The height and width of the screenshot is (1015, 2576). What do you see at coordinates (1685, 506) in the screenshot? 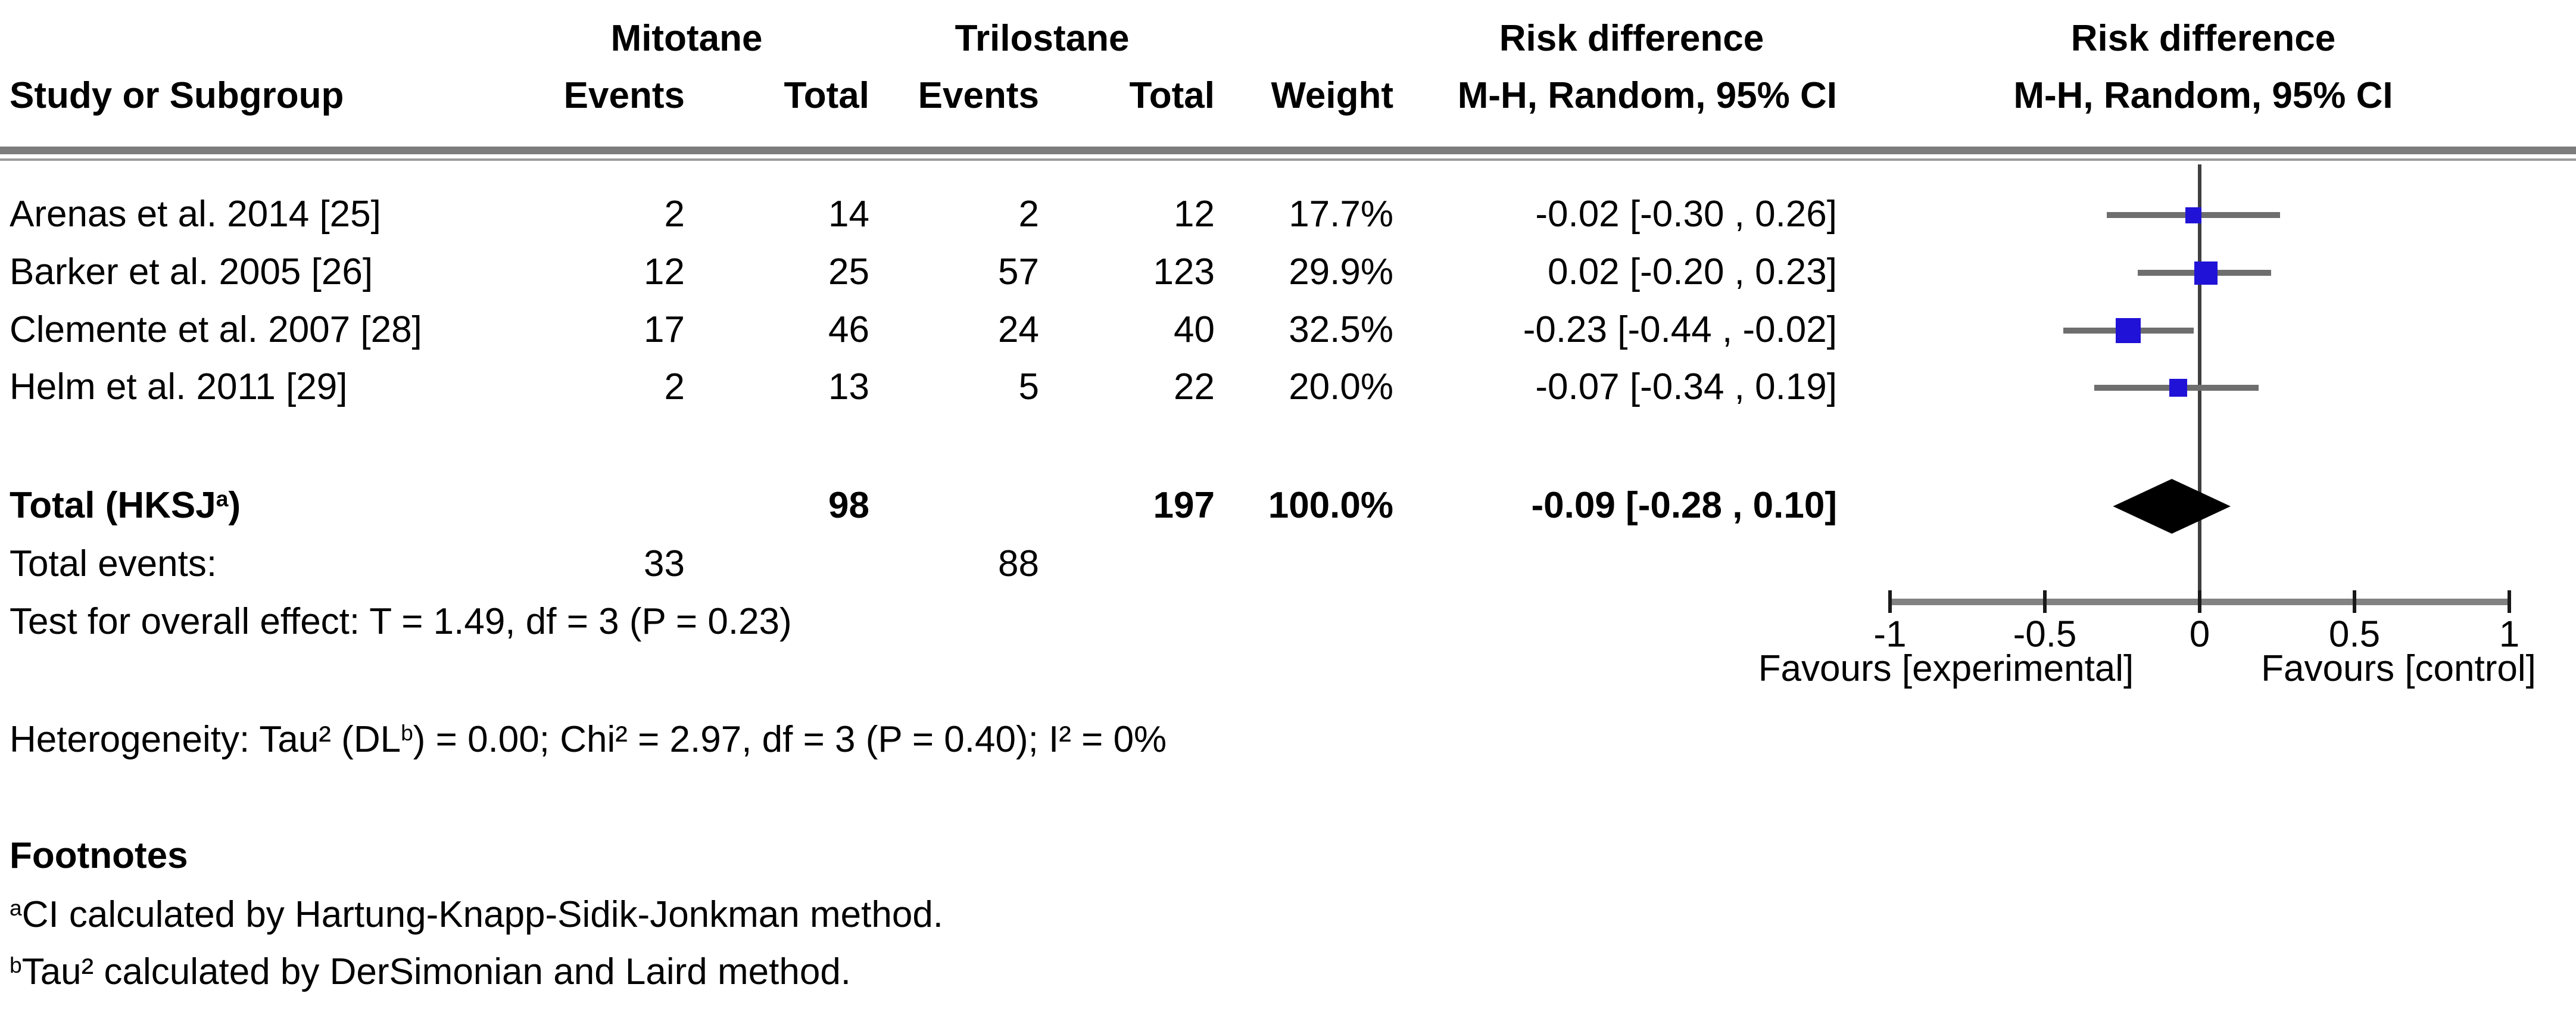
I see `total-ci-text: -0.09 [-0.28 , 0.10]` at bounding box center [1685, 506].